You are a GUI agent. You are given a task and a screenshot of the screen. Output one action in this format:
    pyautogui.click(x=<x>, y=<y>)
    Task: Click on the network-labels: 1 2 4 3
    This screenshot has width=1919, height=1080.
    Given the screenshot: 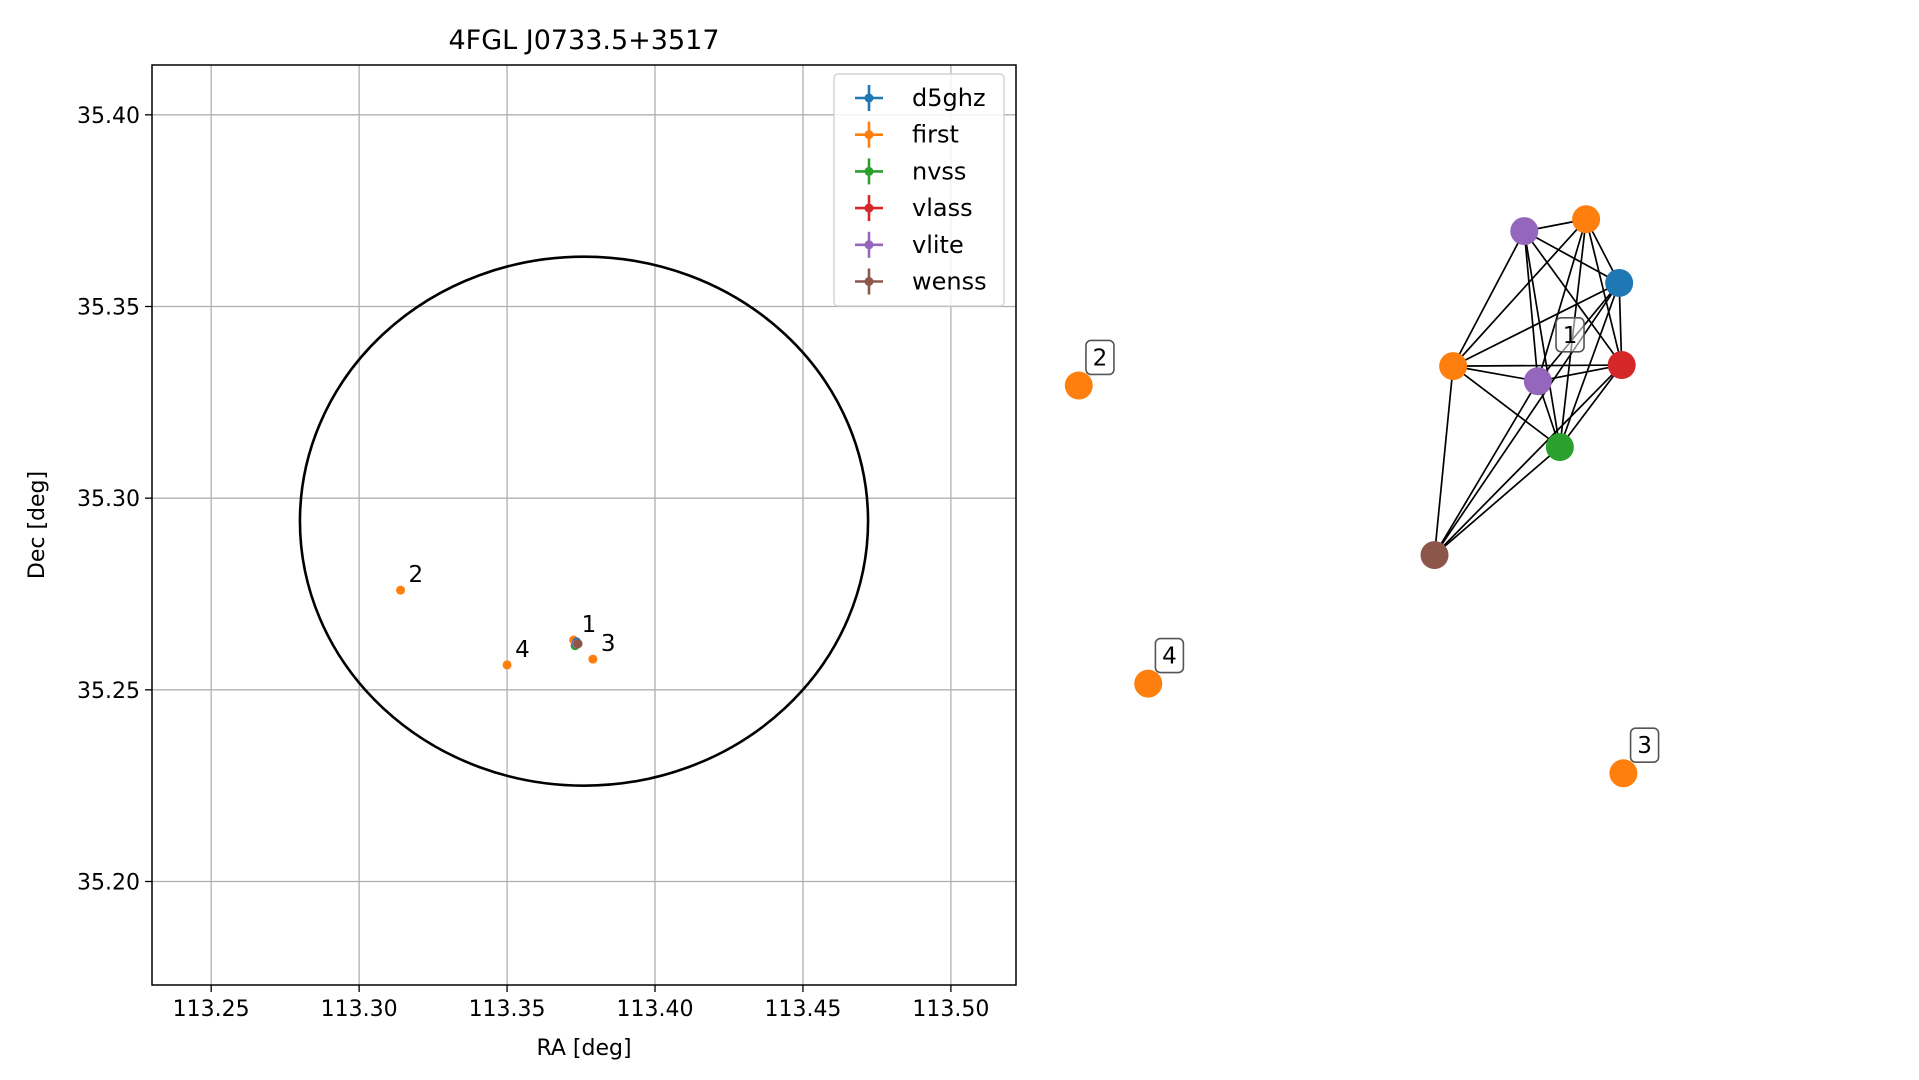 What is the action you would take?
    pyautogui.click(x=1372, y=540)
    